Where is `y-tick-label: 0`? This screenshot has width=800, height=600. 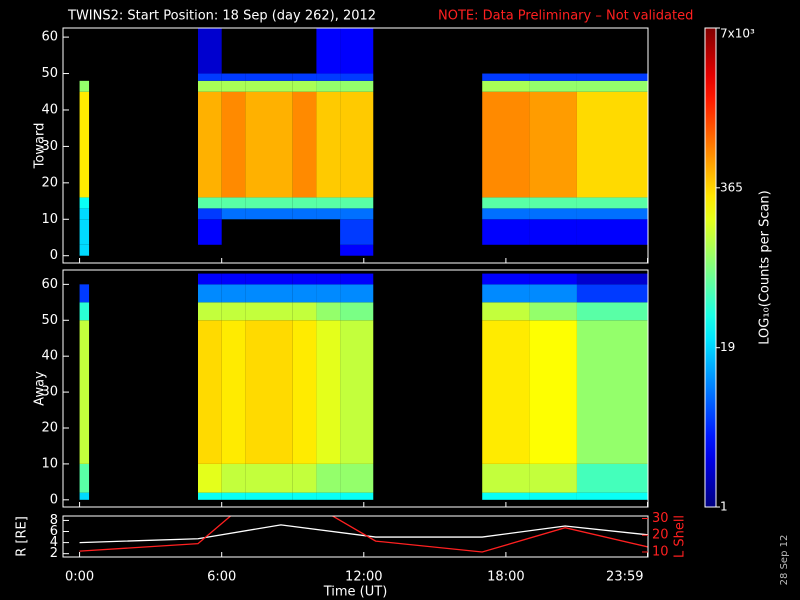
y-tick-label: 0 is located at coordinates (54, 255).